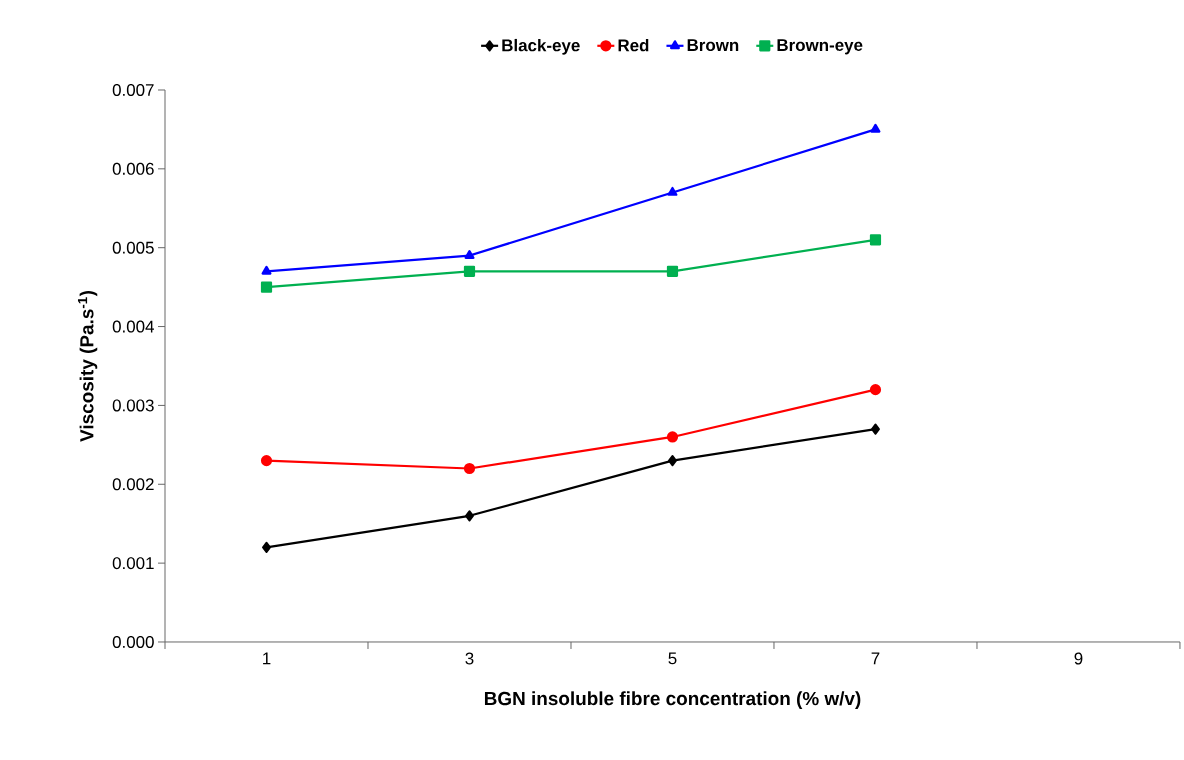 This screenshot has height=760, width=1184. I want to click on y-axis-title: Viscosity (Pa.s$^{-1}$), so click(87, 366).